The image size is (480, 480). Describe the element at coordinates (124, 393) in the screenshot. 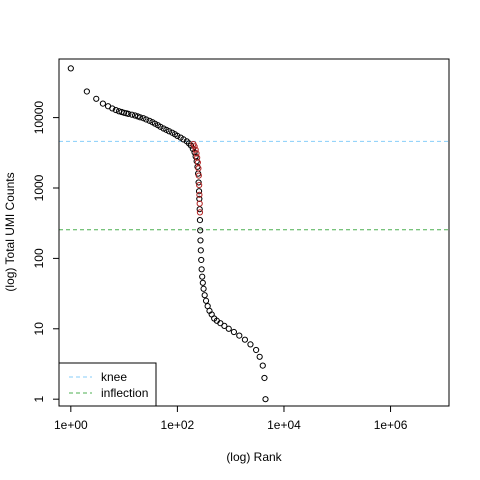

I see `legend-label-inflection: inflection` at that location.